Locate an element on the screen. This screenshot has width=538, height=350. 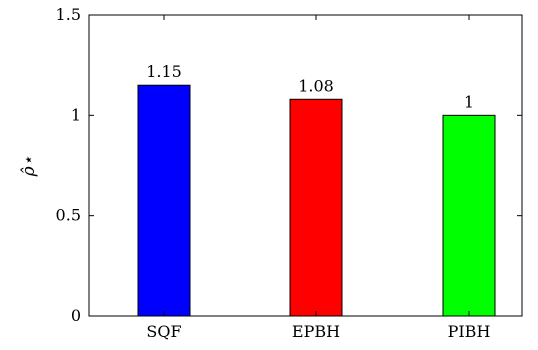
bar-epbh is located at coordinates (316, 207).